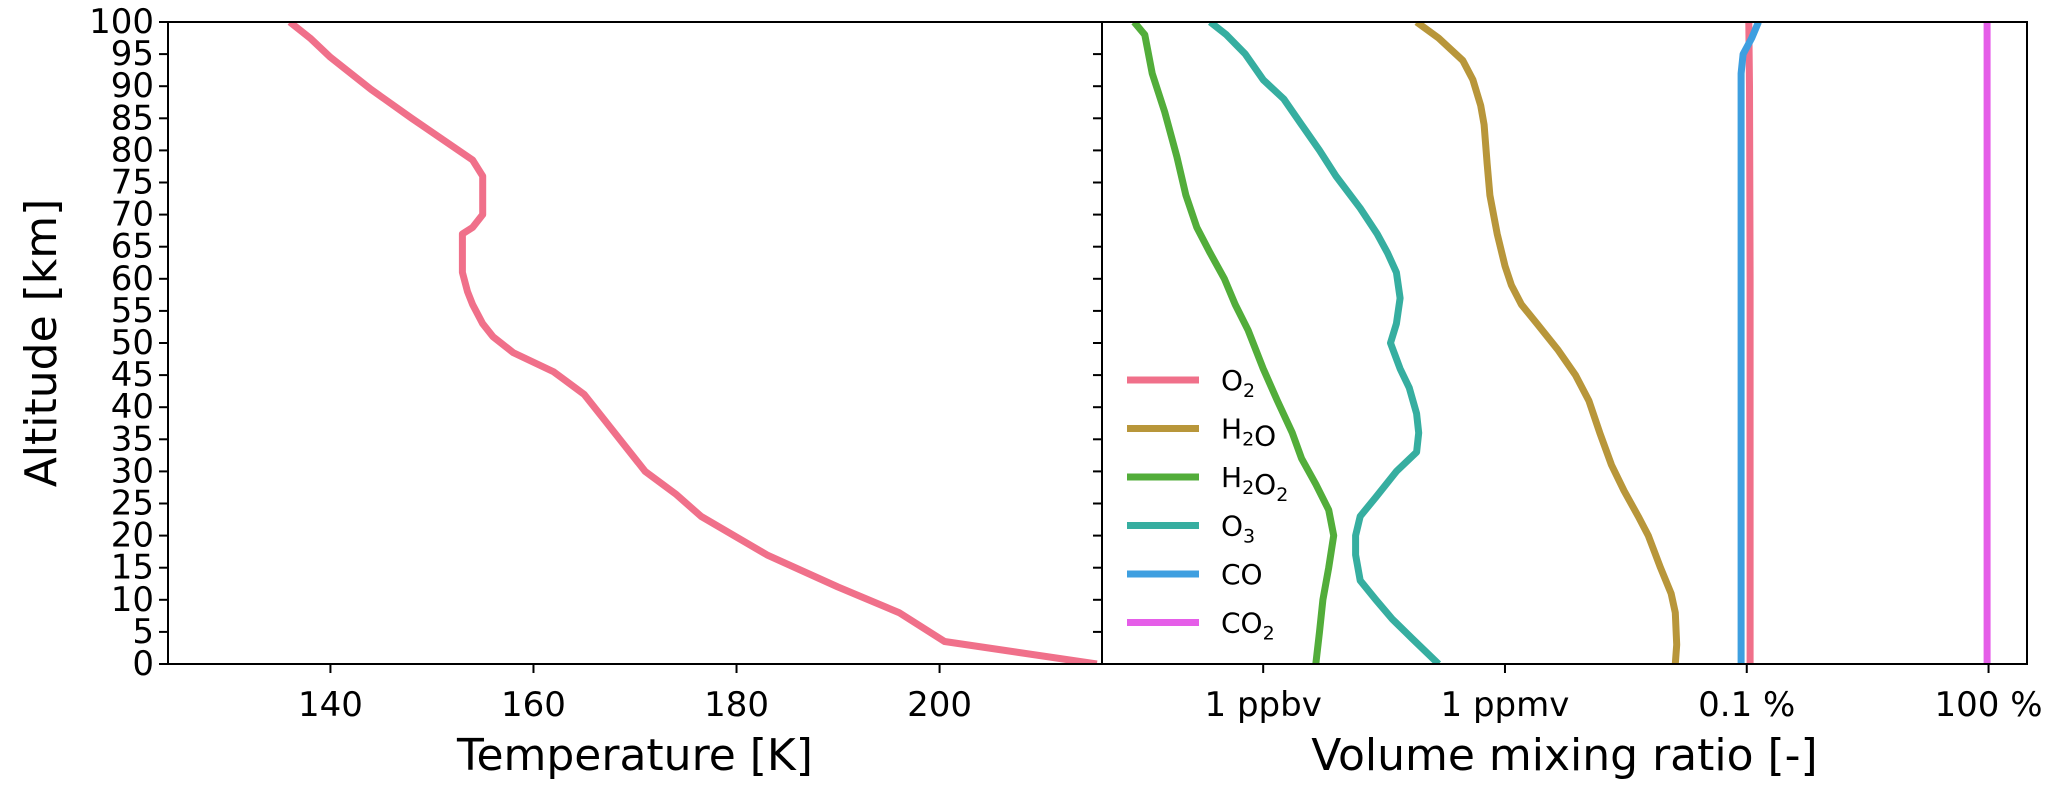 Image resolution: width=2067 pixels, height=794 pixels. I want to click on y-tick-label: 65, so click(132, 247).